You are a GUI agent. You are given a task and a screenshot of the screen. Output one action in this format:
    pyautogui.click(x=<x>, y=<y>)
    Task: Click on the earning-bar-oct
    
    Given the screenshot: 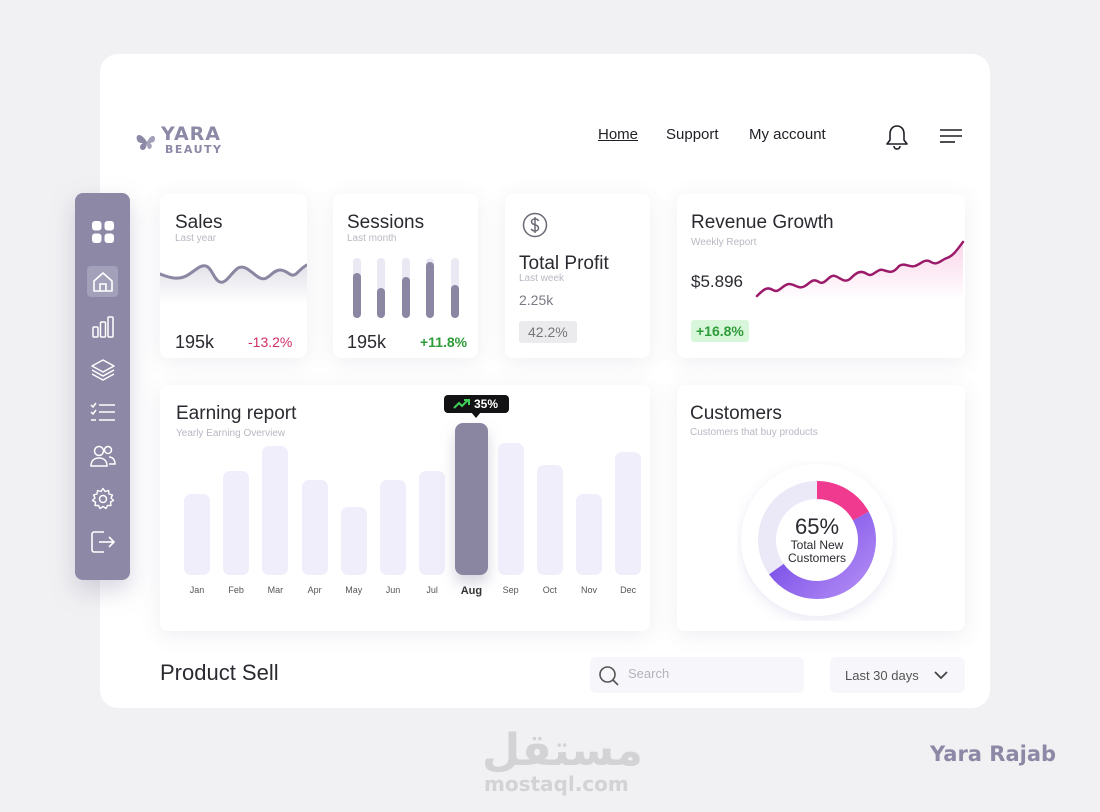 What is the action you would take?
    pyautogui.click(x=549, y=520)
    